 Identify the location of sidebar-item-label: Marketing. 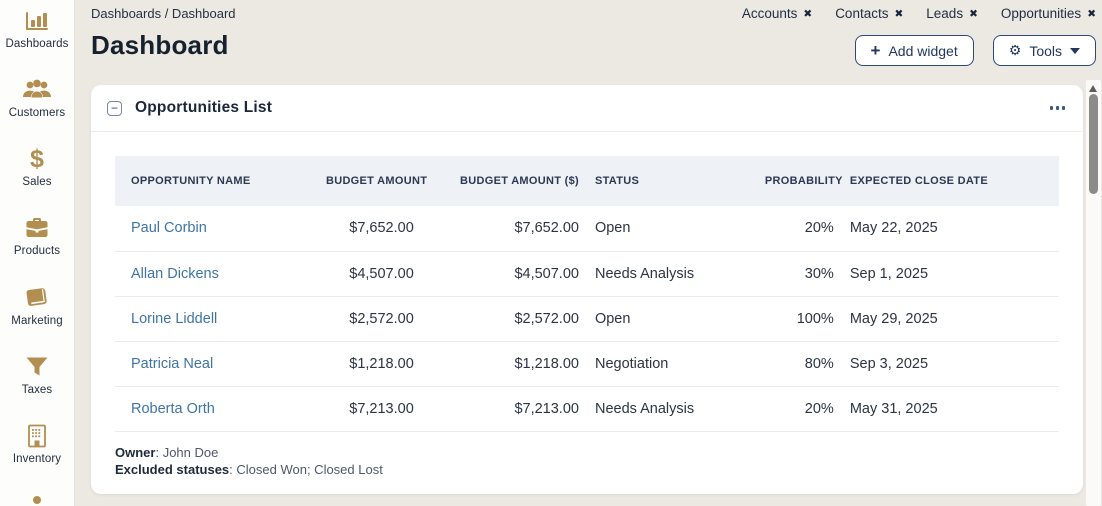
(37, 320).